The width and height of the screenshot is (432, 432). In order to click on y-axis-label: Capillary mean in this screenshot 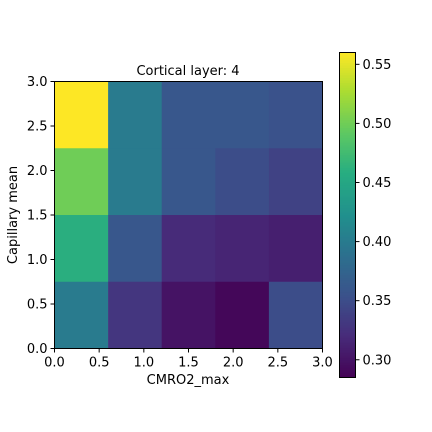, I will do `click(13, 215)`.